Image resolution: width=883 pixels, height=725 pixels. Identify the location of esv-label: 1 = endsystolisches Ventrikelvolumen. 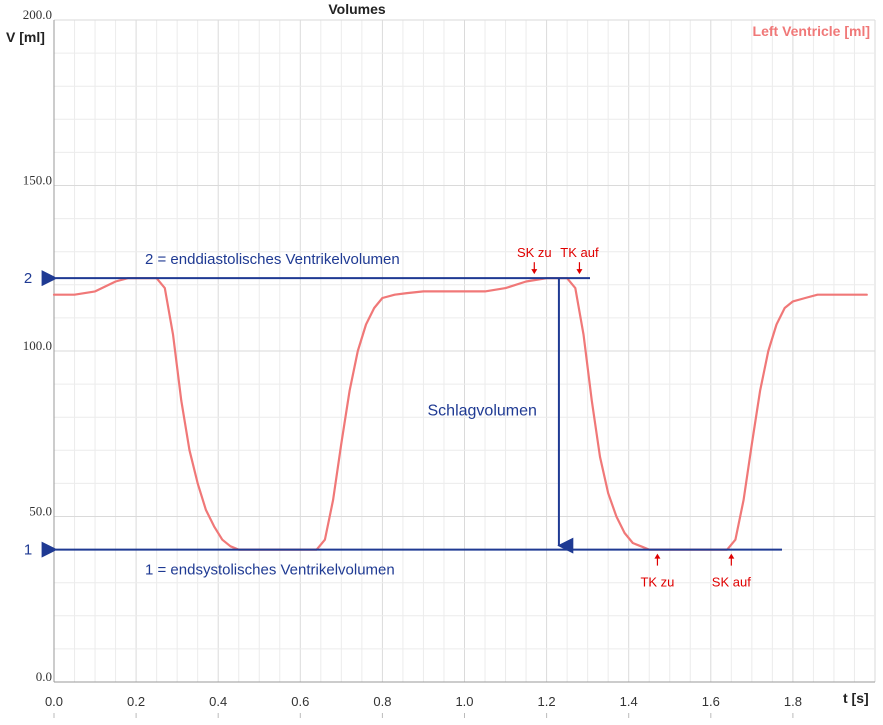
(270, 570).